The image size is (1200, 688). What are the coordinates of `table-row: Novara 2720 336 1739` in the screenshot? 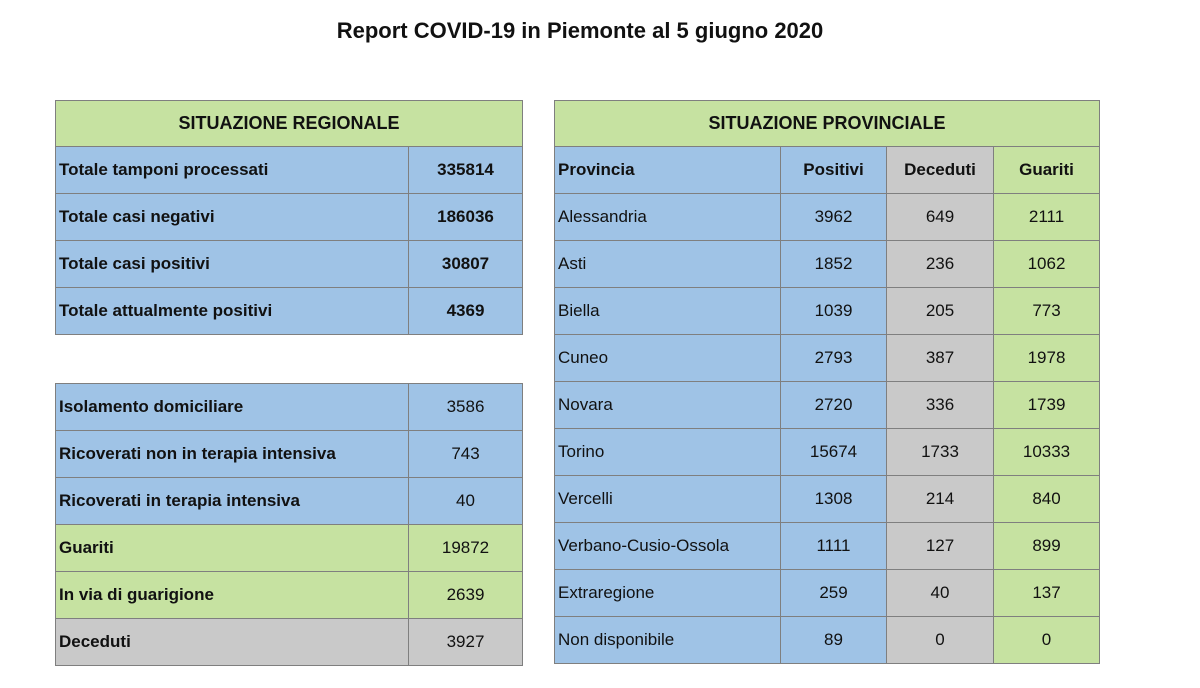 It's located at (827, 405).